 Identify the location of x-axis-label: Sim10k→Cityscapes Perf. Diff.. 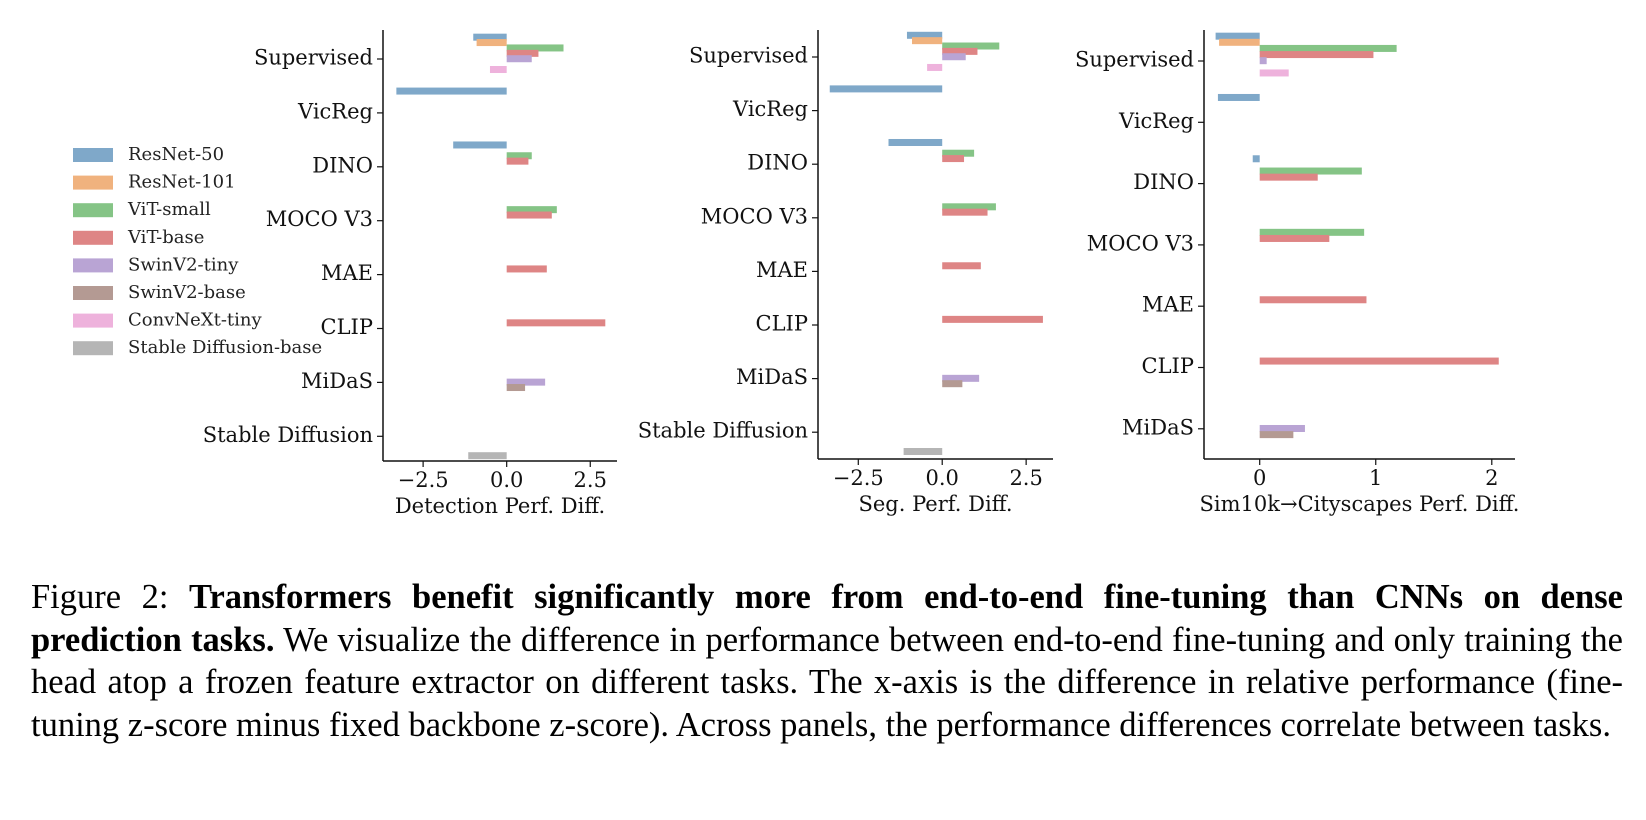
(1360, 504).